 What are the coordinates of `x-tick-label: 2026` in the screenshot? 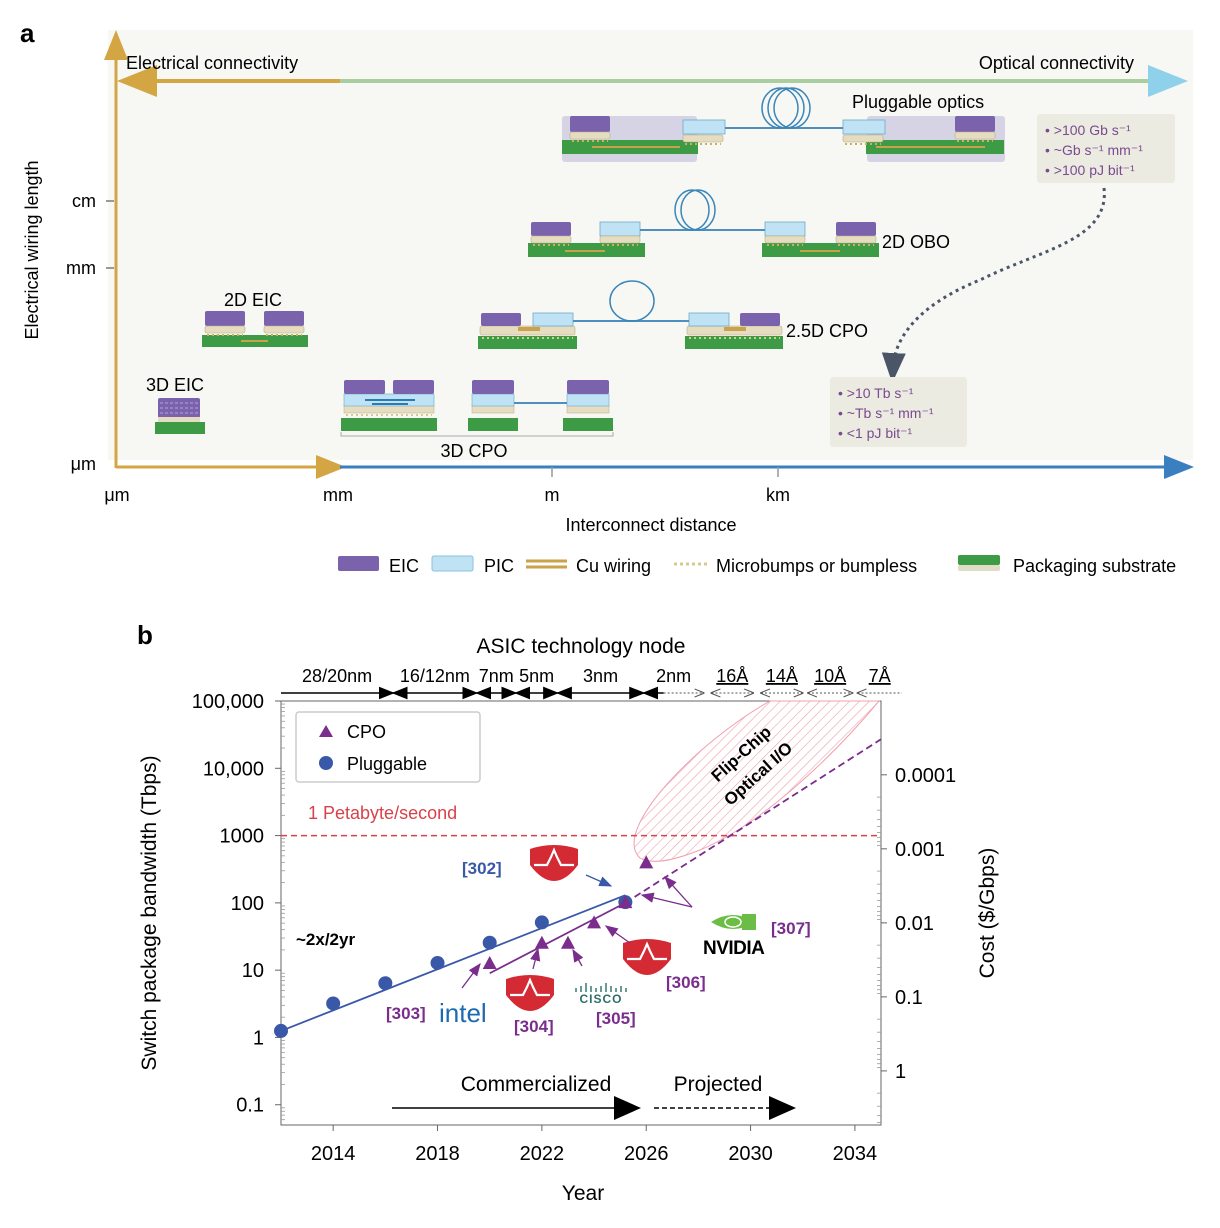 It's located at (646, 1154).